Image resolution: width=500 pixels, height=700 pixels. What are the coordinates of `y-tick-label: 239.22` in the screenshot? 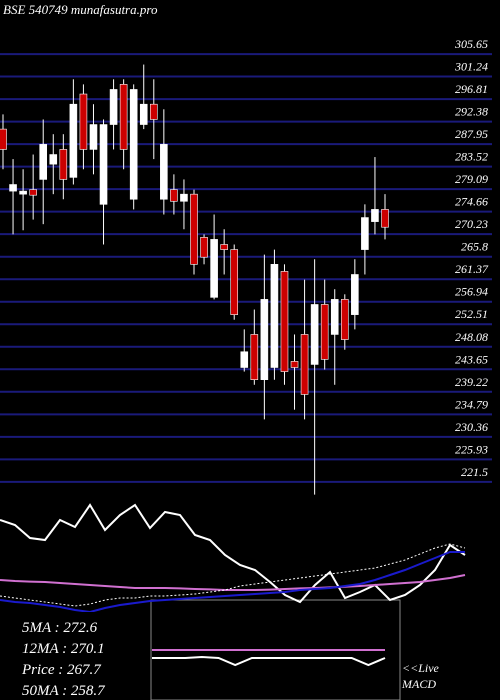 It's located at (471, 382).